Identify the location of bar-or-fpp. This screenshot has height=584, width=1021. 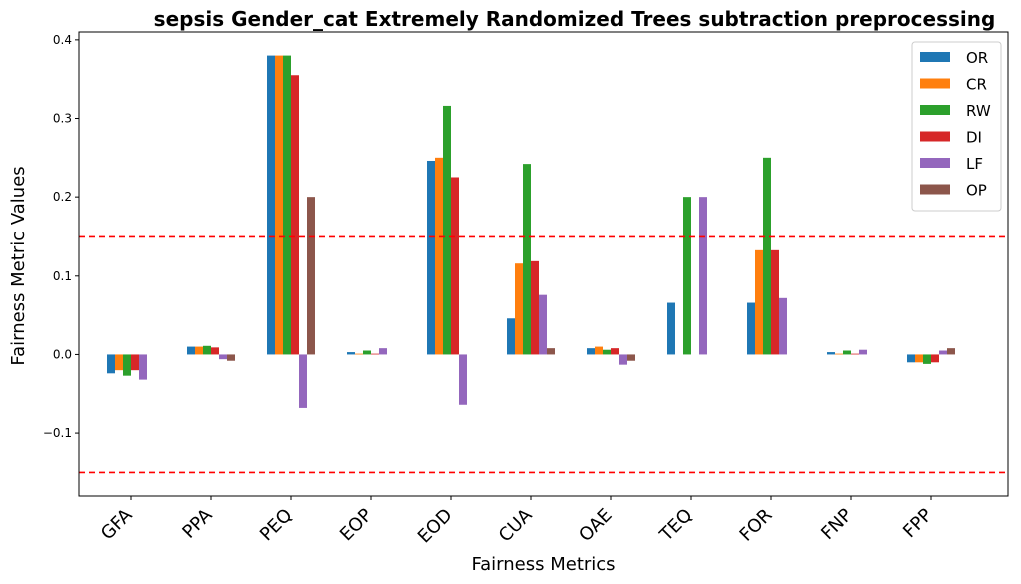
(911, 358).